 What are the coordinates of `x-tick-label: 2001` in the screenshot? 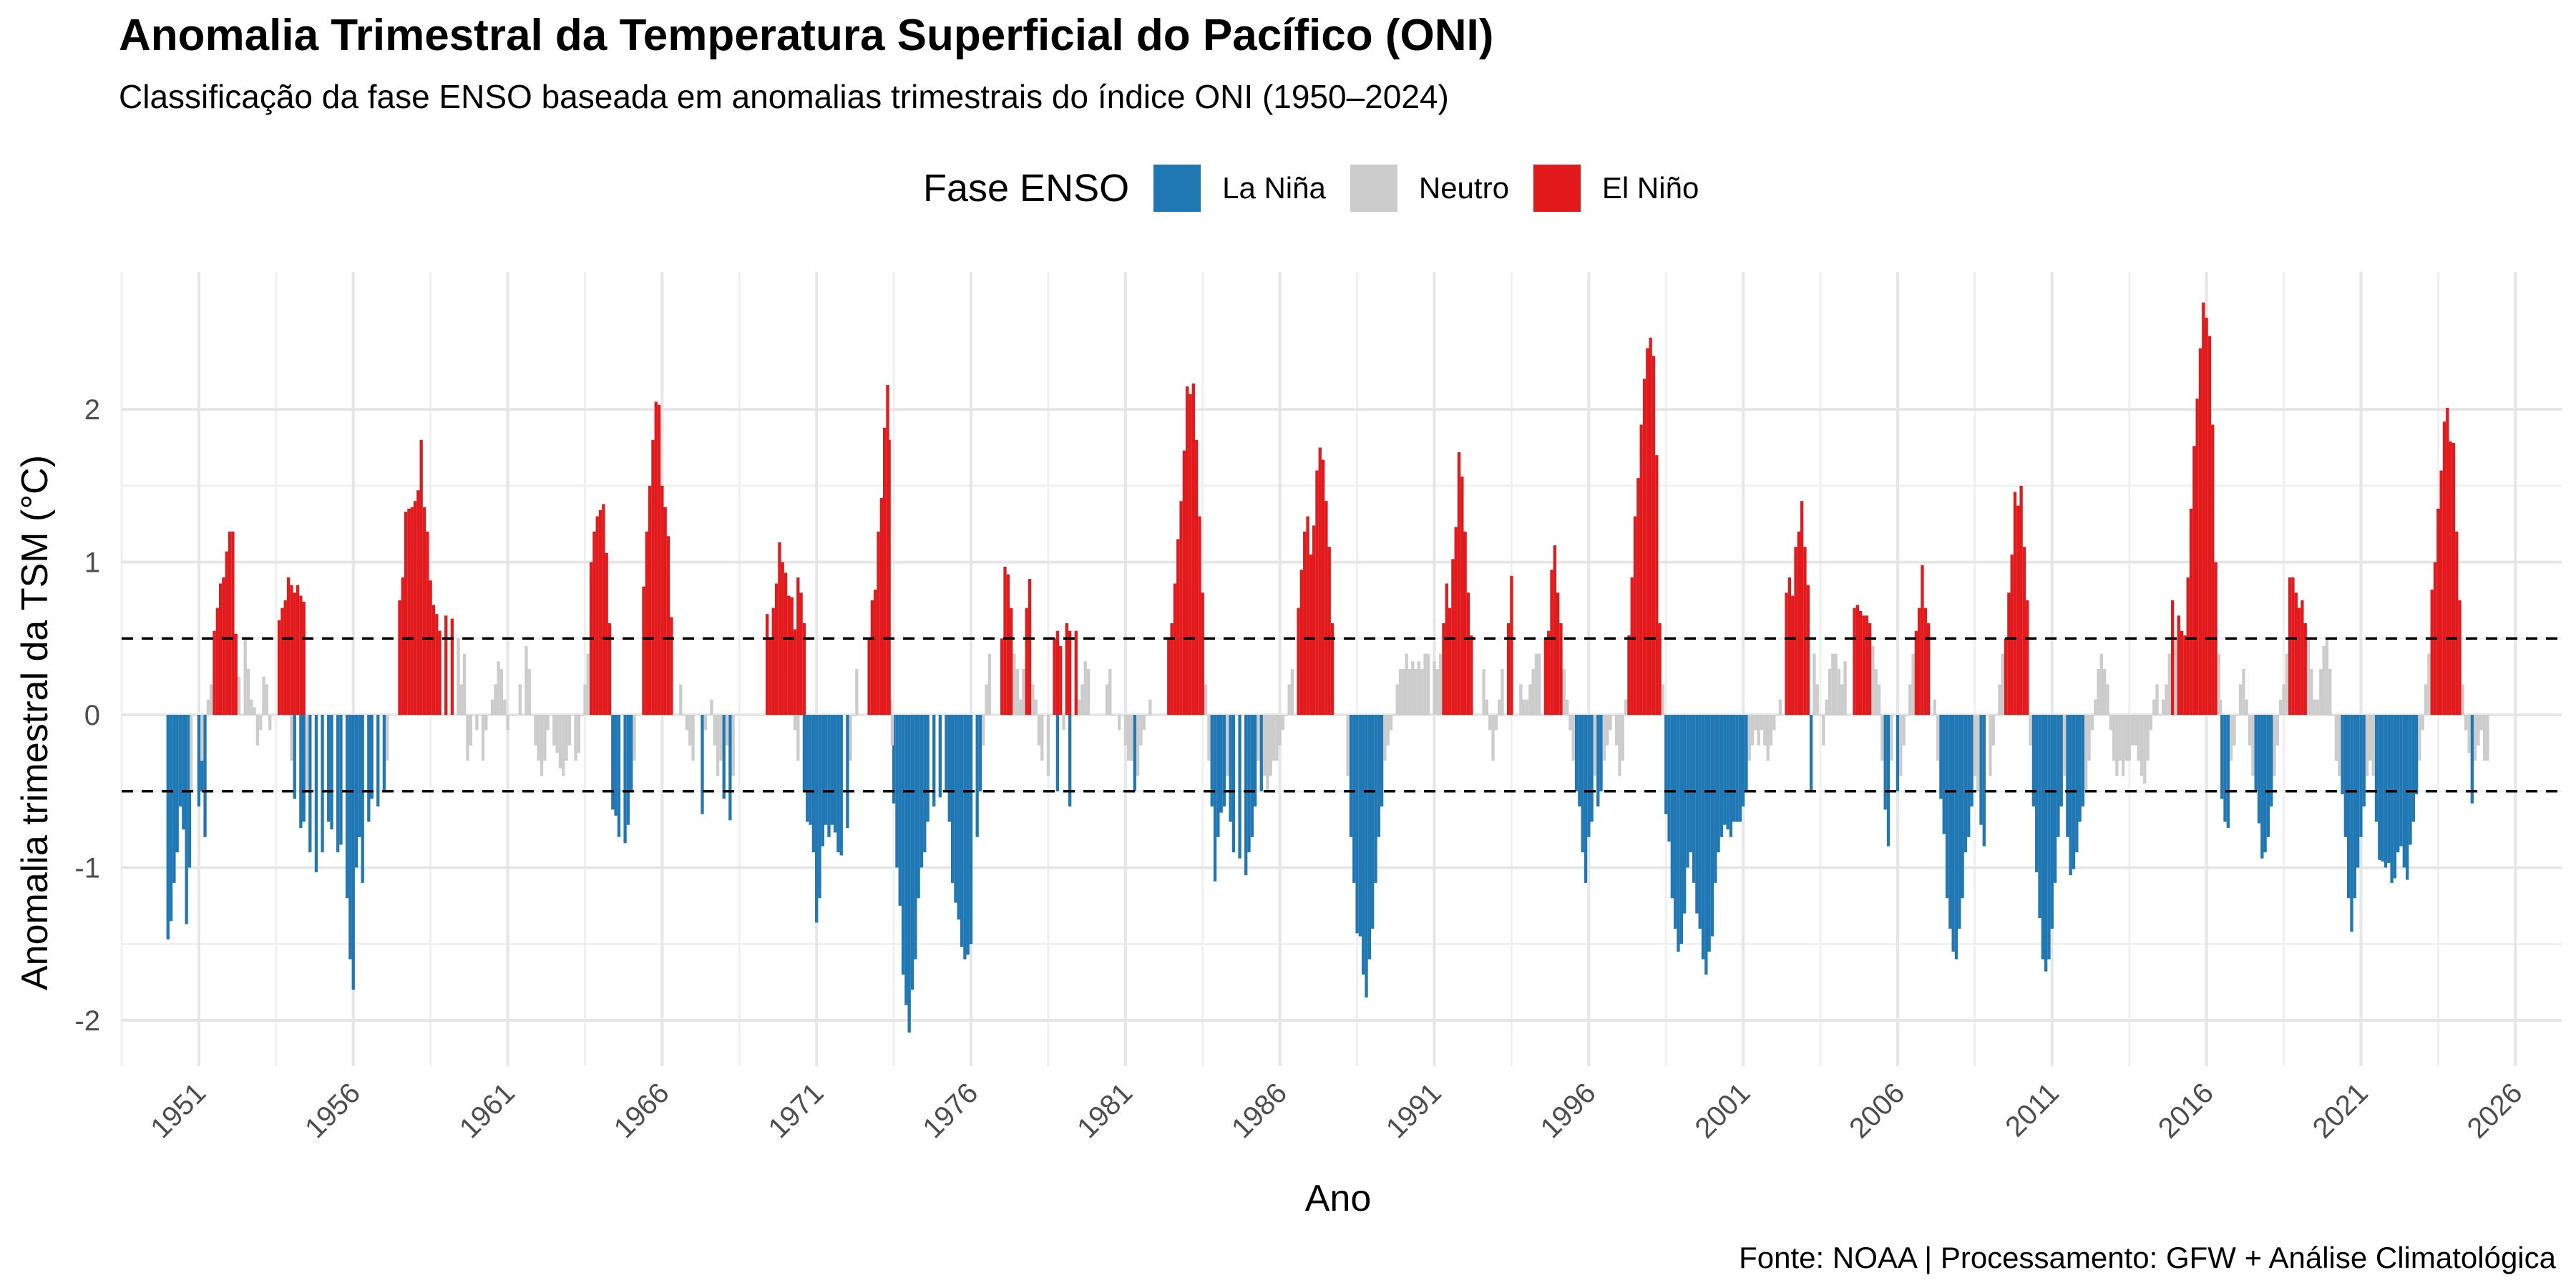 It's located at (1722, 1110).